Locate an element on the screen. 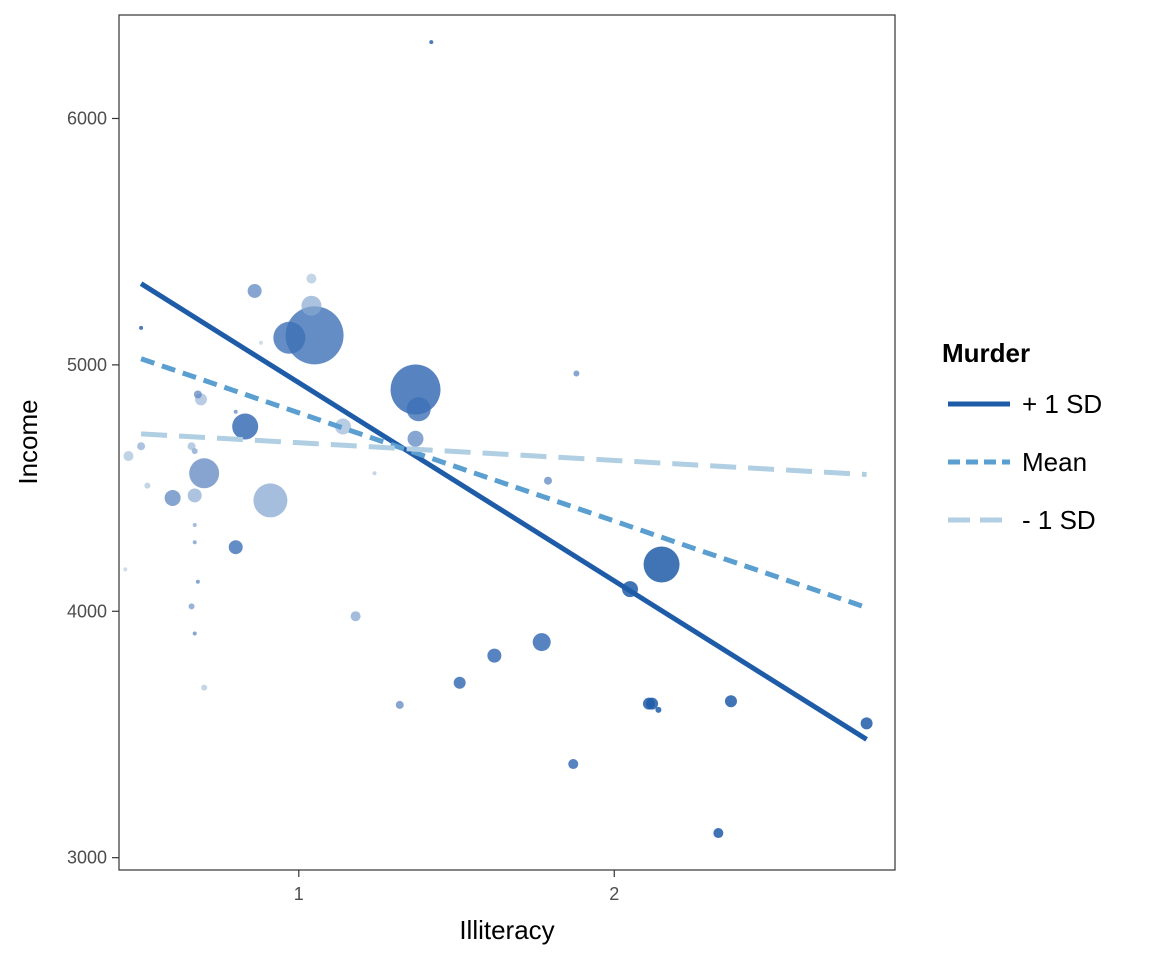 The image size is (1152, 960). x-axis-title: Illiteracy is located at coordinates (506, 930).